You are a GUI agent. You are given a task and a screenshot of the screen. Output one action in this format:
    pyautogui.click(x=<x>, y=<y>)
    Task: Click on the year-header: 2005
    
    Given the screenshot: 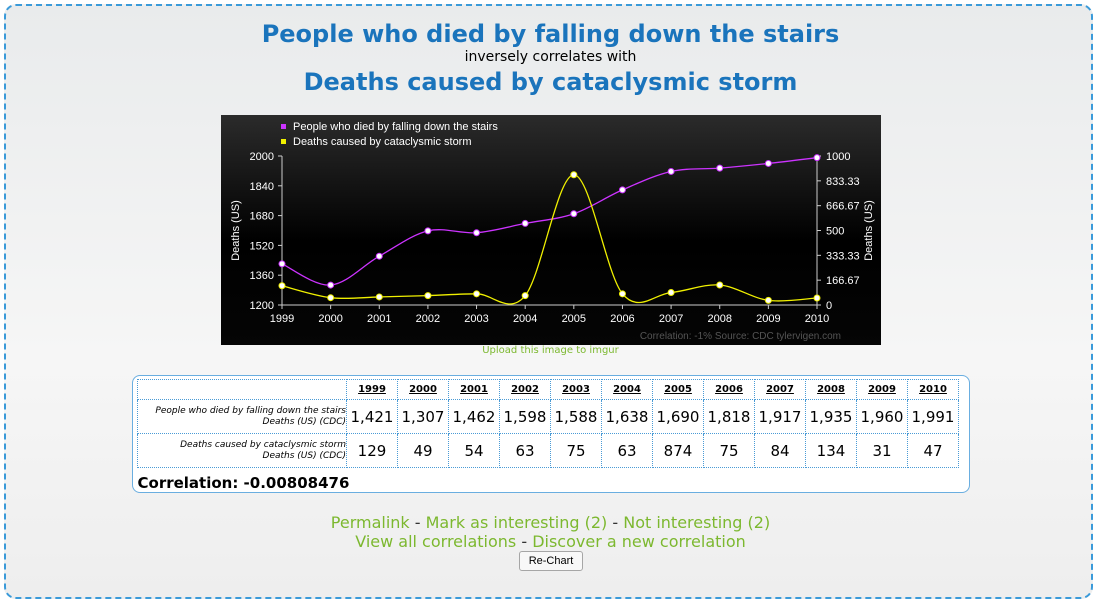 What is the action you would take?
    pyautogui.click(x=678, y=389)
    